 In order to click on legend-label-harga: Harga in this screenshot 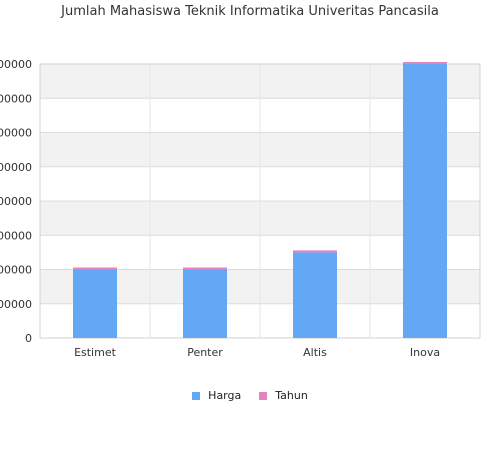, I will do `click(225, 395)`.